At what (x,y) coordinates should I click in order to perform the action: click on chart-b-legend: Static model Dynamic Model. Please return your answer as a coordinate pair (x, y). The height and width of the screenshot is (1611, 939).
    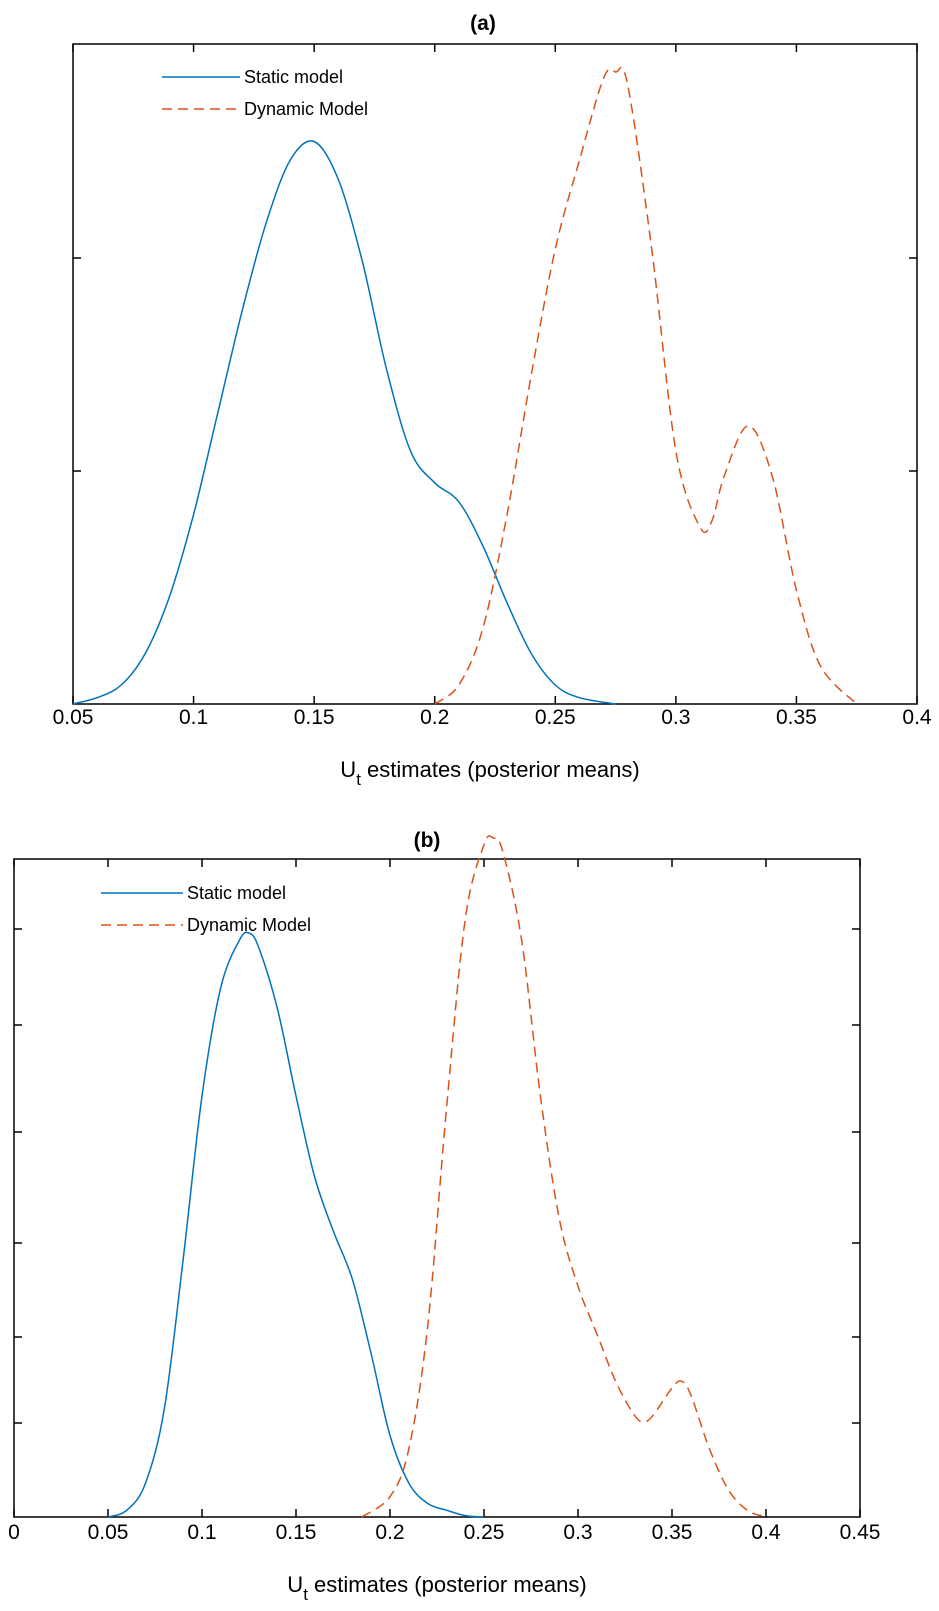
    Looking at the image, I should click on (206, 909).